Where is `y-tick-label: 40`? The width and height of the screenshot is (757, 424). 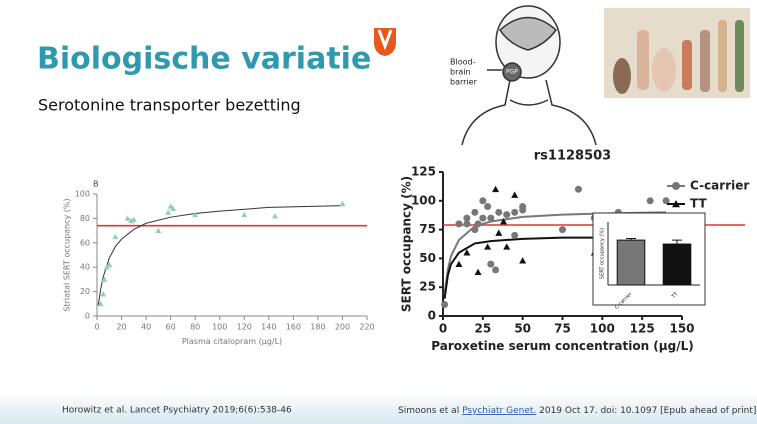
y-tick-label: 40 is located at coordinates (85, 267).